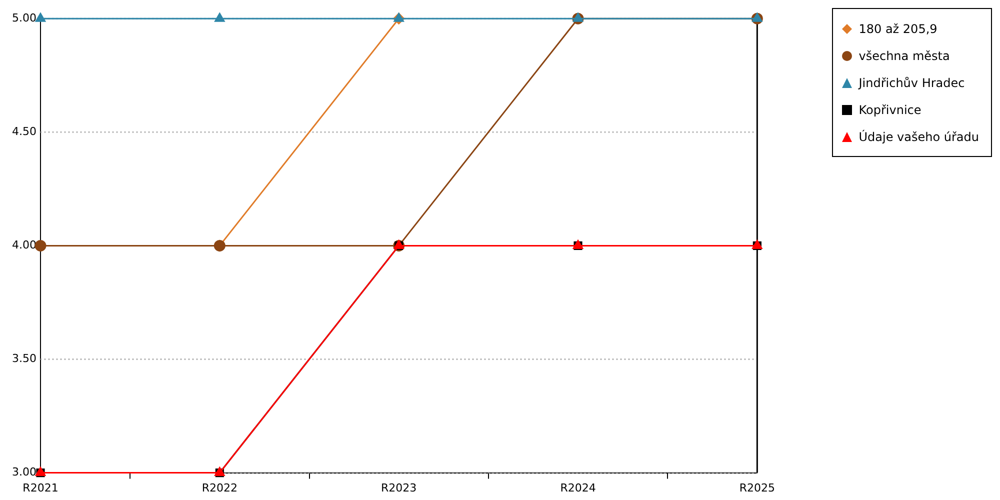 This screenshot has width=1000, height=500. I want to click on x-tick-label: R2023, so click(399, 487).